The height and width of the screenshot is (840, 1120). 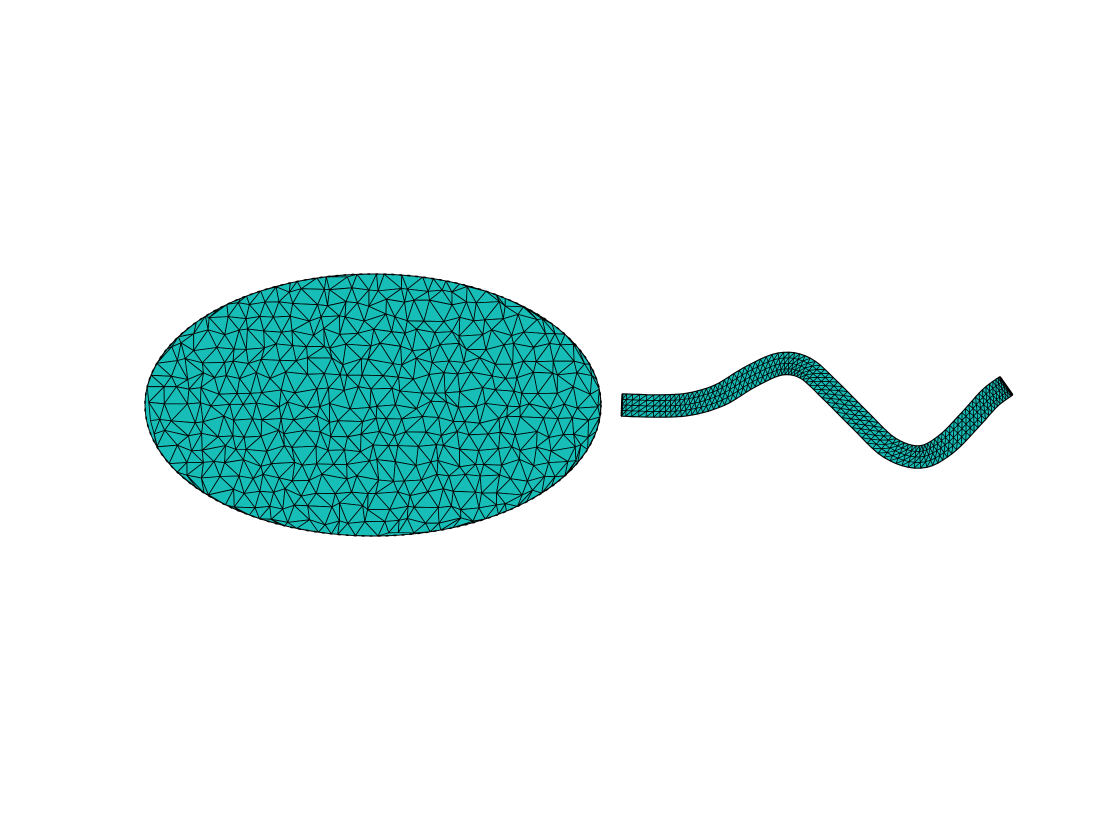 I want to click on cell-body-mesh, so click(x=373, y=405).